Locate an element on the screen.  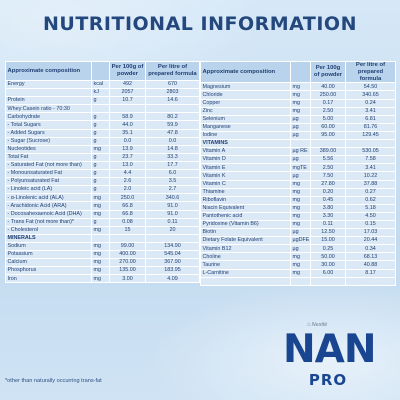
cell-unit: µg is located at coordinates (300, 160).